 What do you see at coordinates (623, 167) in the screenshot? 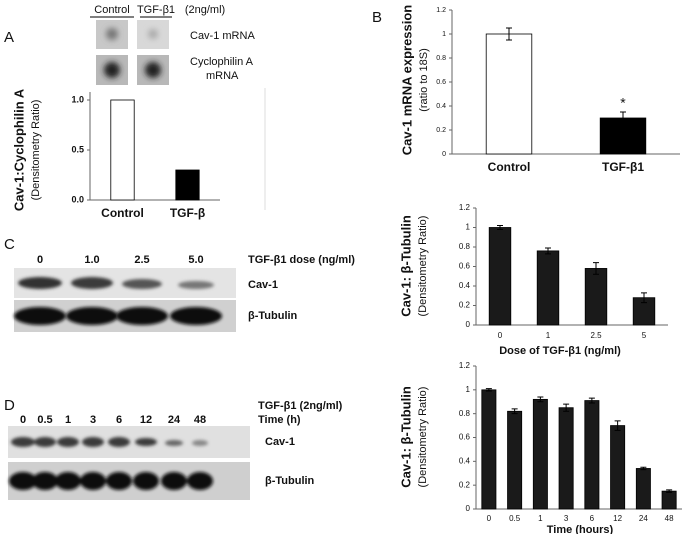
I see `x-tick-label: TGF-β1` at bounding box center [623, 167].